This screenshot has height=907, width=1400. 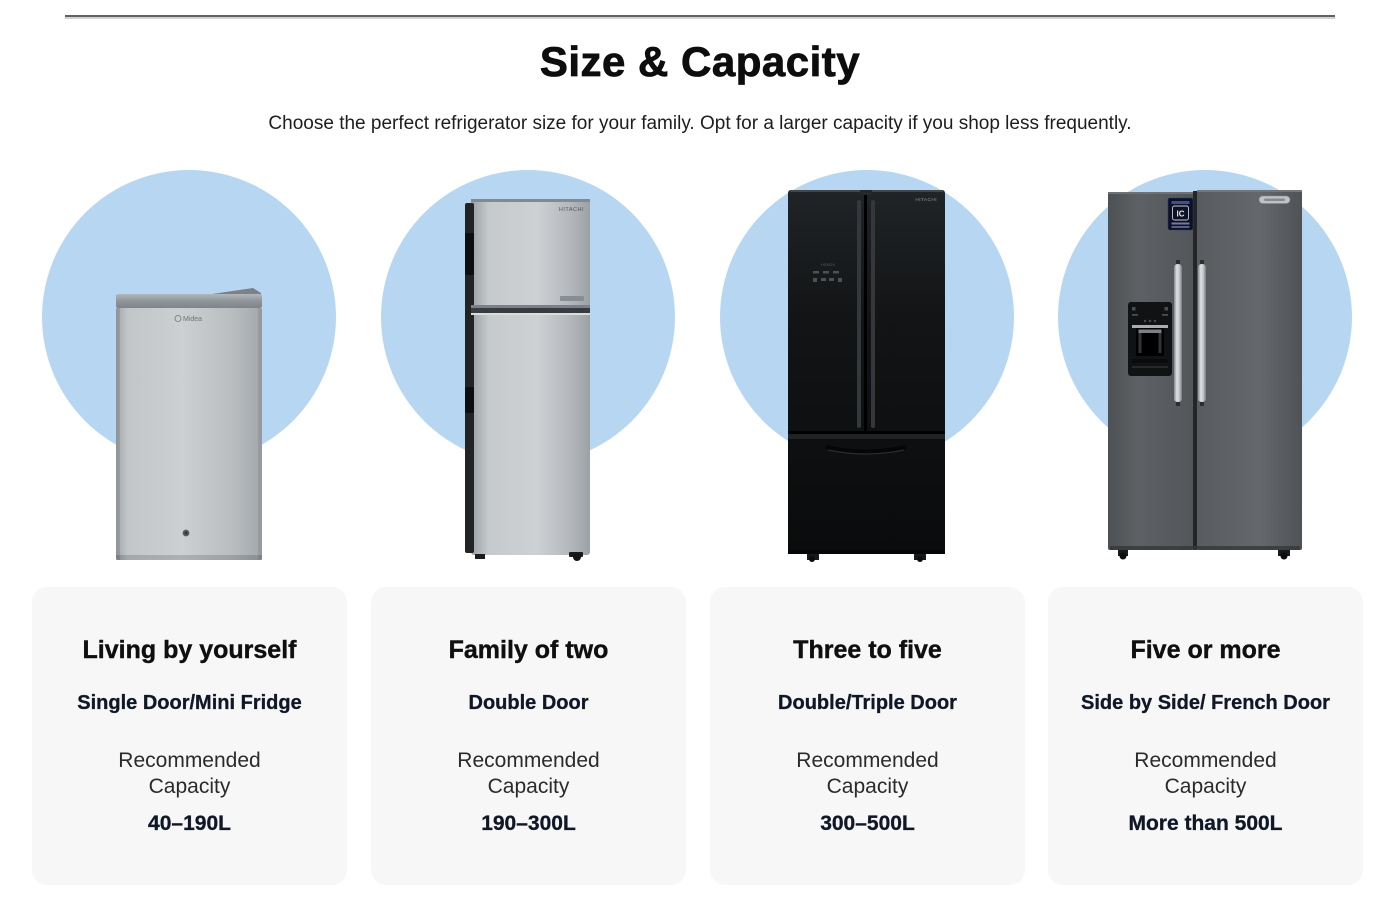 What do you see at coordinates (1205, 823) in the screenshot?
I see `capacity-range-value: More than 500L` at bounding box center [1205, 823].